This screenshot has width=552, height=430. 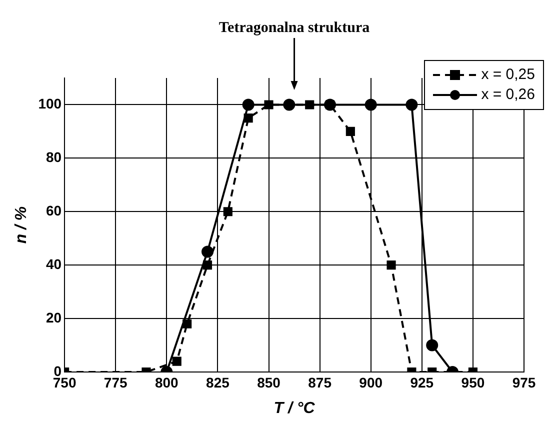 I want to click on x-tick-label: 950, so click(x=473, y=382).